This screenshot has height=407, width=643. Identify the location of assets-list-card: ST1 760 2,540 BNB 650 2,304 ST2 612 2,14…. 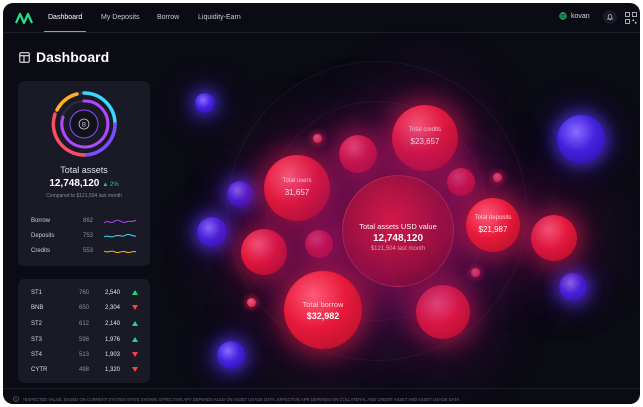
(84, 331).